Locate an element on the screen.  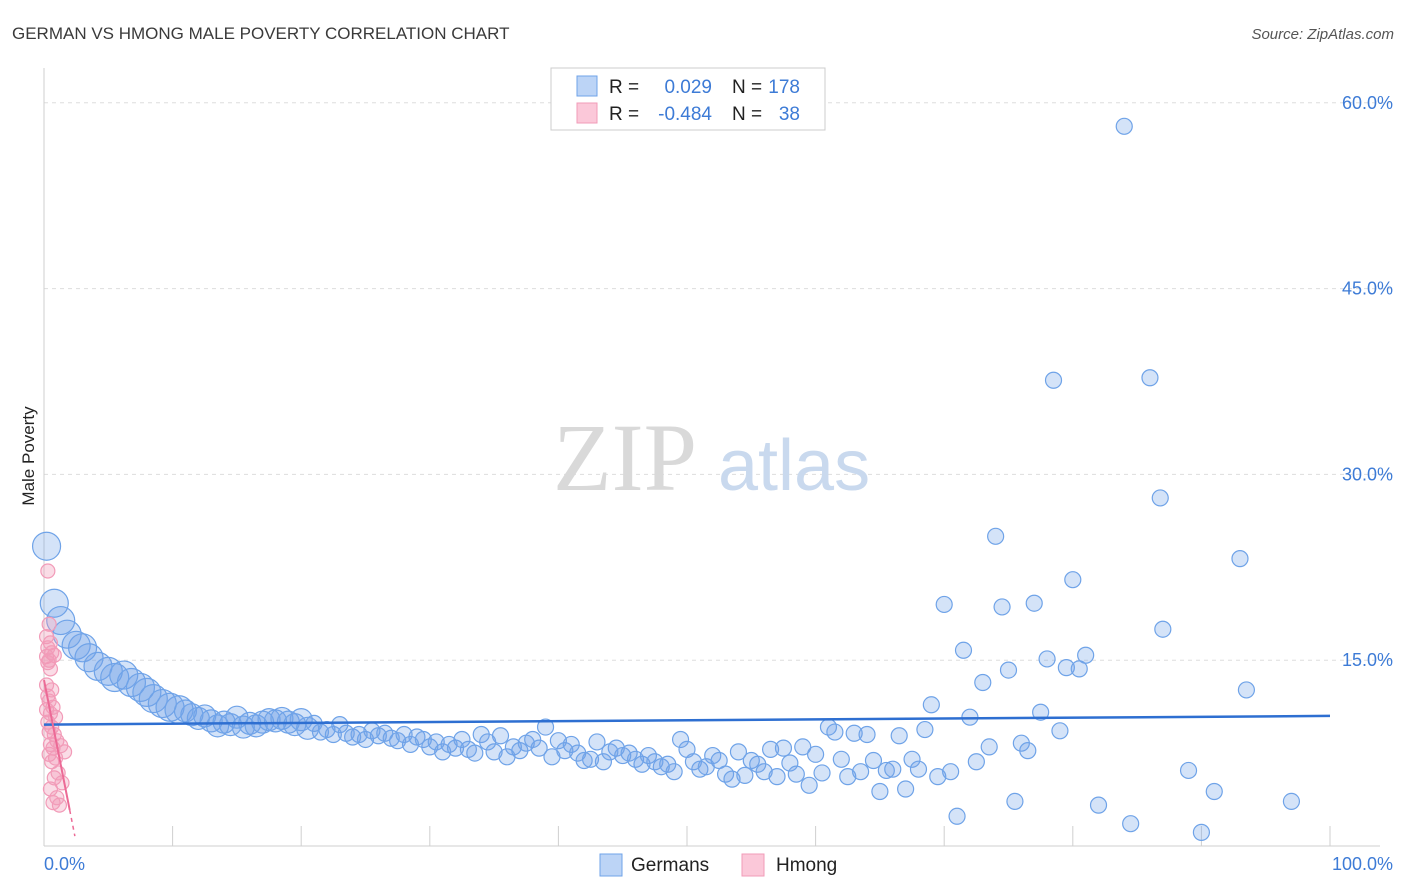
watermark-zip: ZIP is located at coordinates (625, 457).